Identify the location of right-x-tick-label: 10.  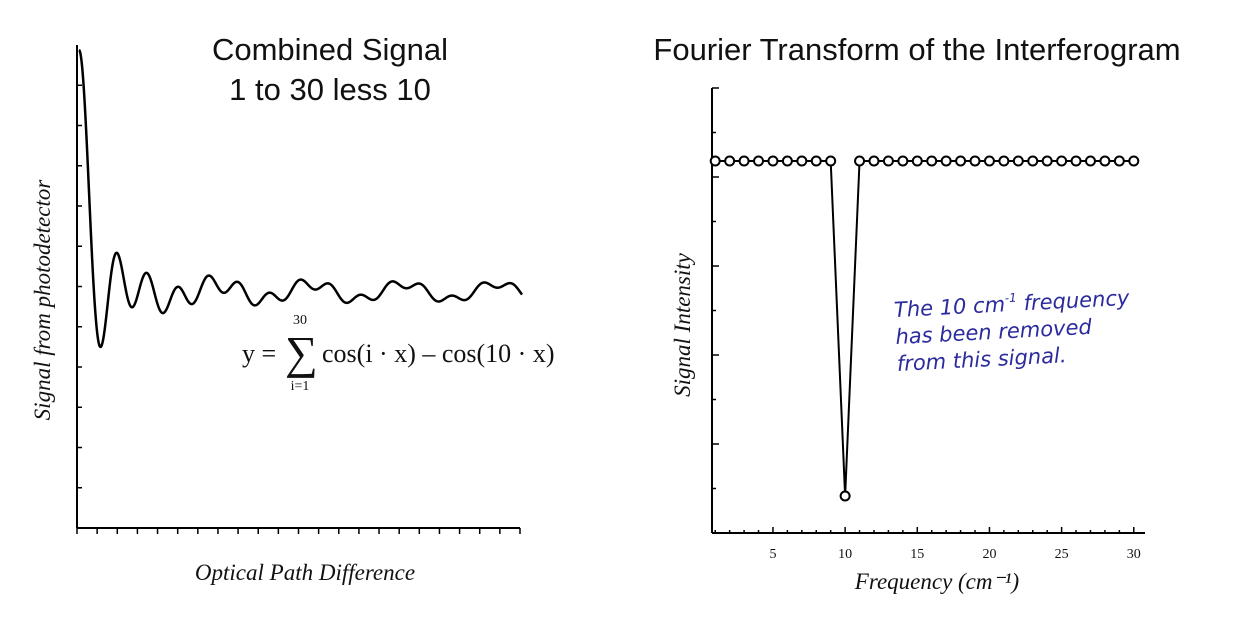
(845, 554).